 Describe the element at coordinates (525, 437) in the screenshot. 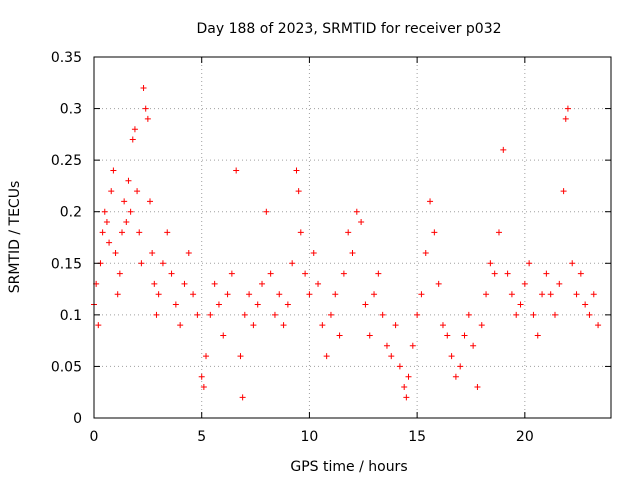

I see `x-tick-label: 20` at that location.